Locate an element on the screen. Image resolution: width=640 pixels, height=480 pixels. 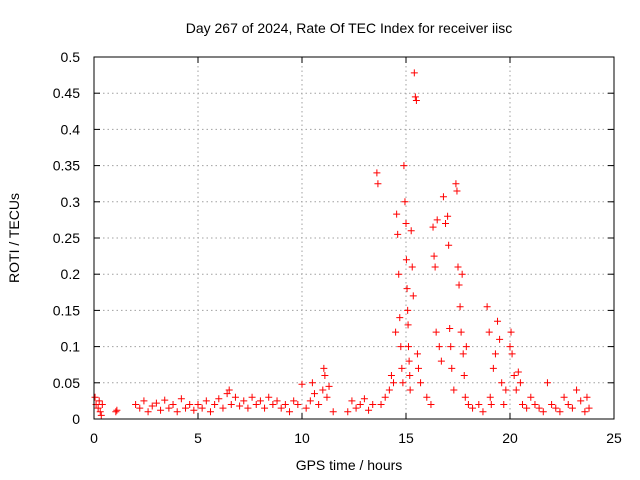
y-tick-label: 0.2 is located at coordinates (71, 274).